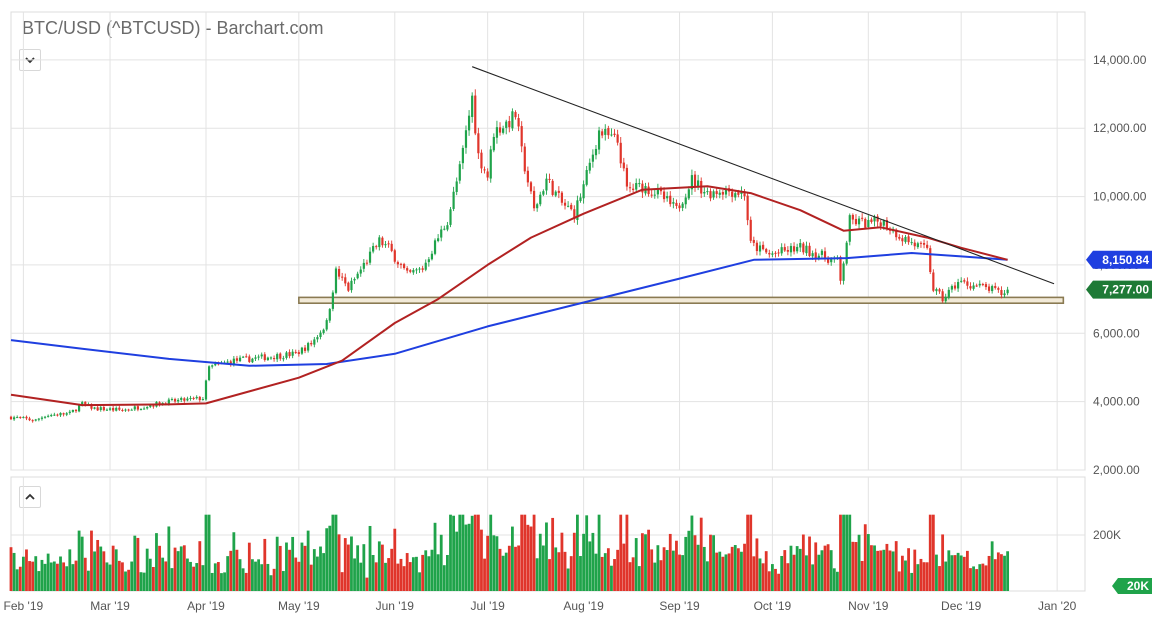 Image resolution: width=1157 pixels, height=619 pixels. I want to click on x-tick-label: Jan '20, so click(1057, 606).